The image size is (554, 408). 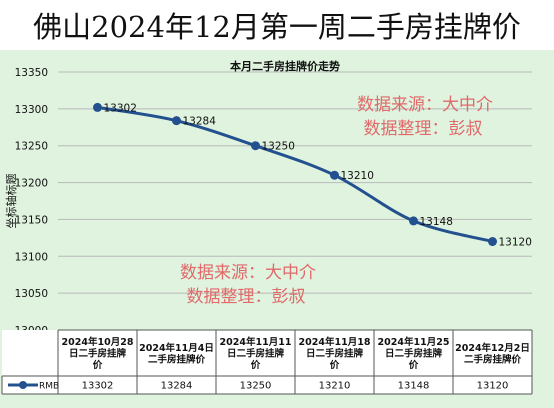 I want to click on table-value: 13284, so click(x=177, y=386).